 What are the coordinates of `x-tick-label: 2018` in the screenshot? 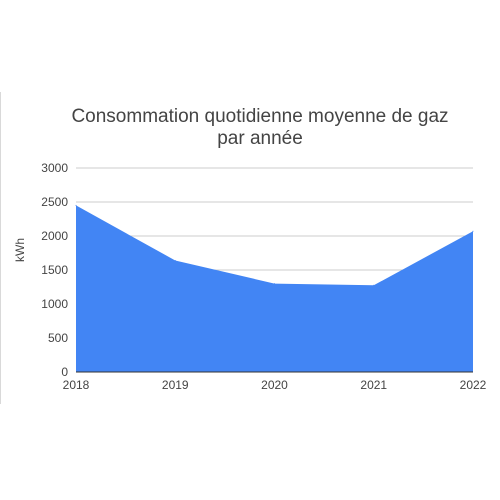 It's located at (76, 385).